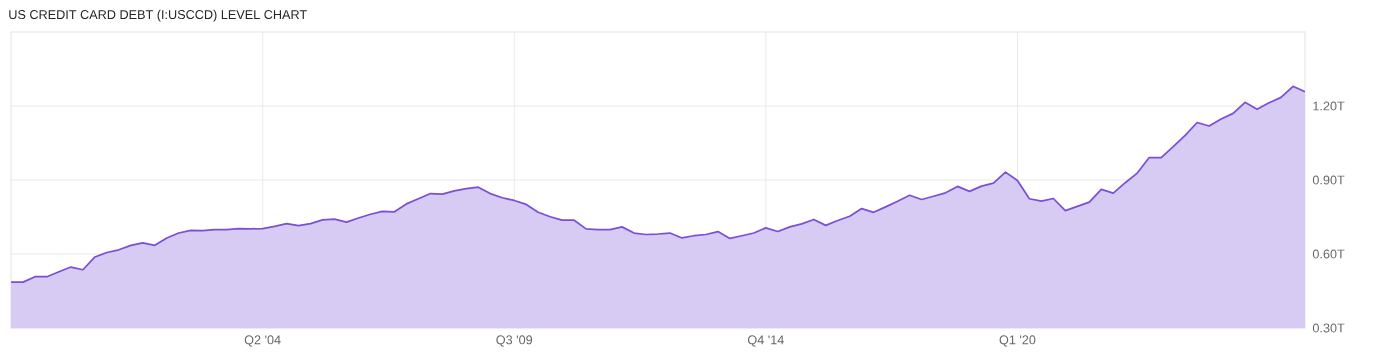 The width and height of the screenshot is (1400, 357). I want to click on chart-title: US CREDIT CARD DEBT (I:USCCD) LEVEL CHART, so click(158, 15).